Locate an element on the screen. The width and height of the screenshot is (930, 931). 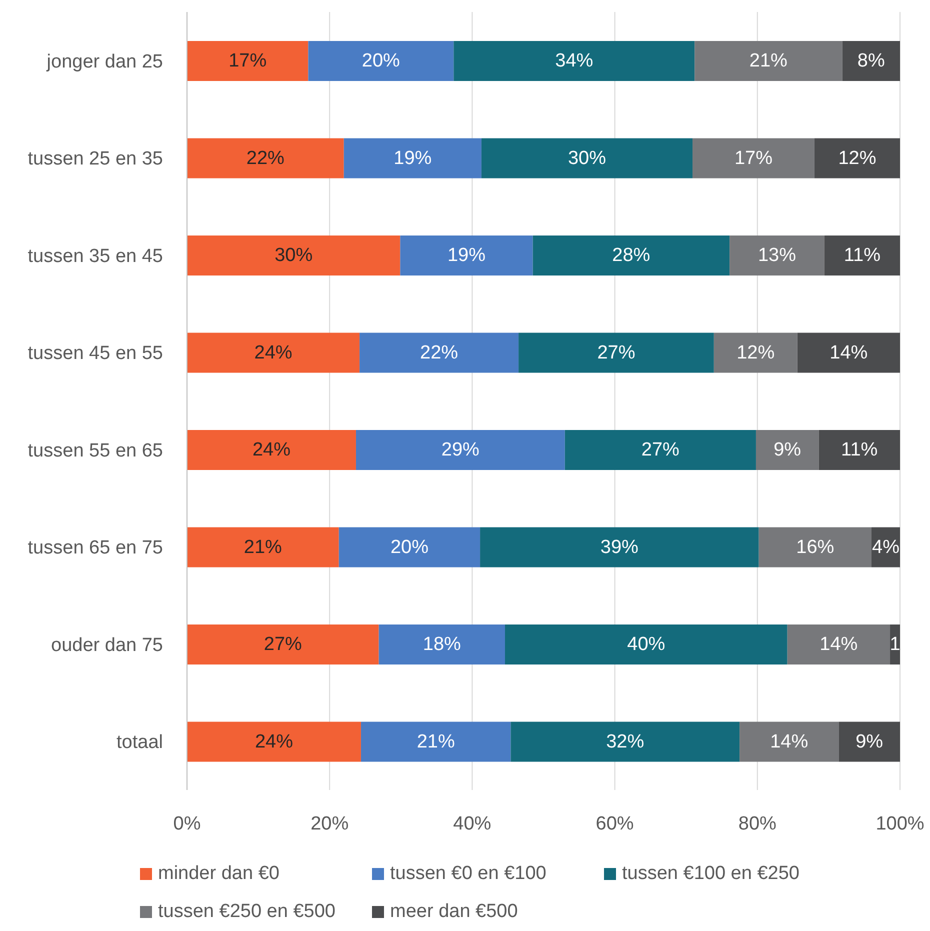
y-tick-label: totaal is located at coordinates (139, 743).